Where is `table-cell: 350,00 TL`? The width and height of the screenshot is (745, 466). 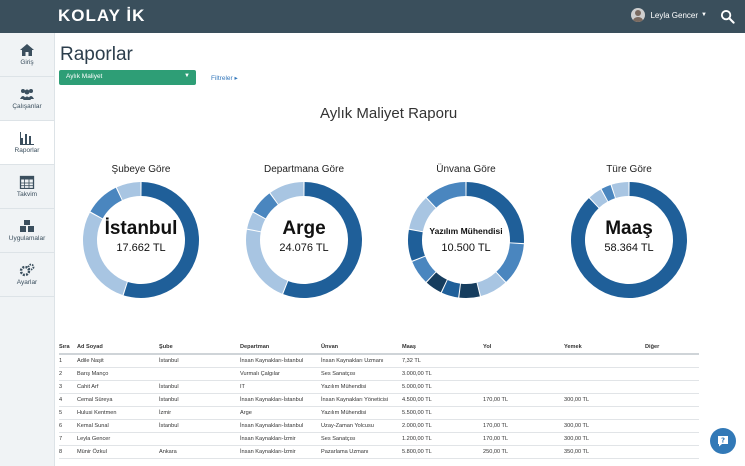 table-cell: 350,00 TL is located at coordinates (577, 452).